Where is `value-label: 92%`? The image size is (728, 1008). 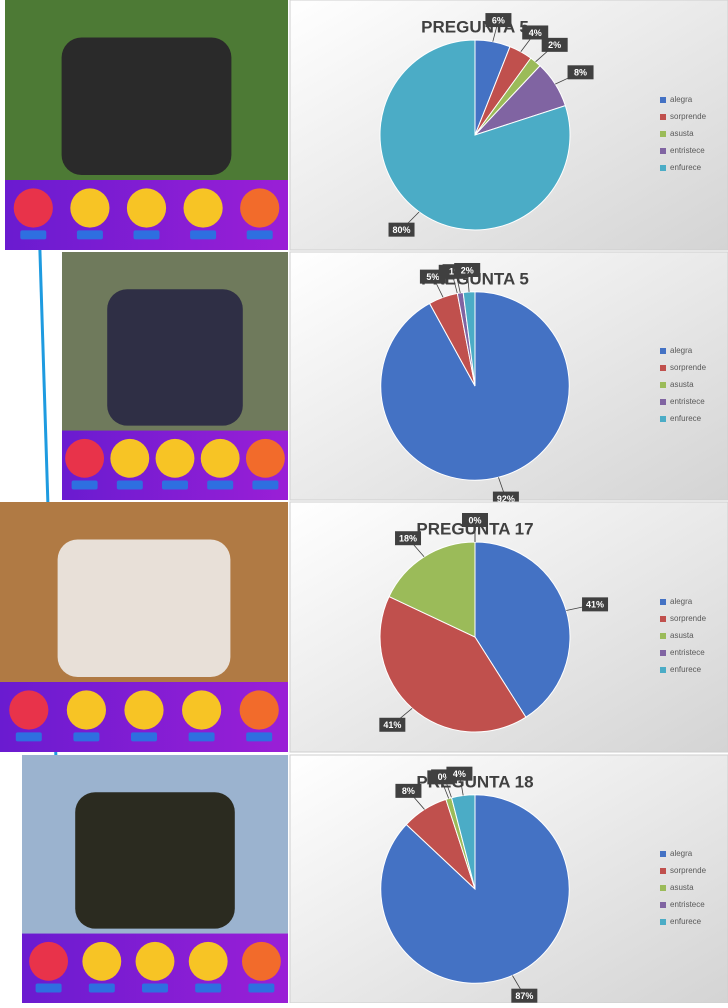
value-label: 92% is located at coordinates (506, 499).